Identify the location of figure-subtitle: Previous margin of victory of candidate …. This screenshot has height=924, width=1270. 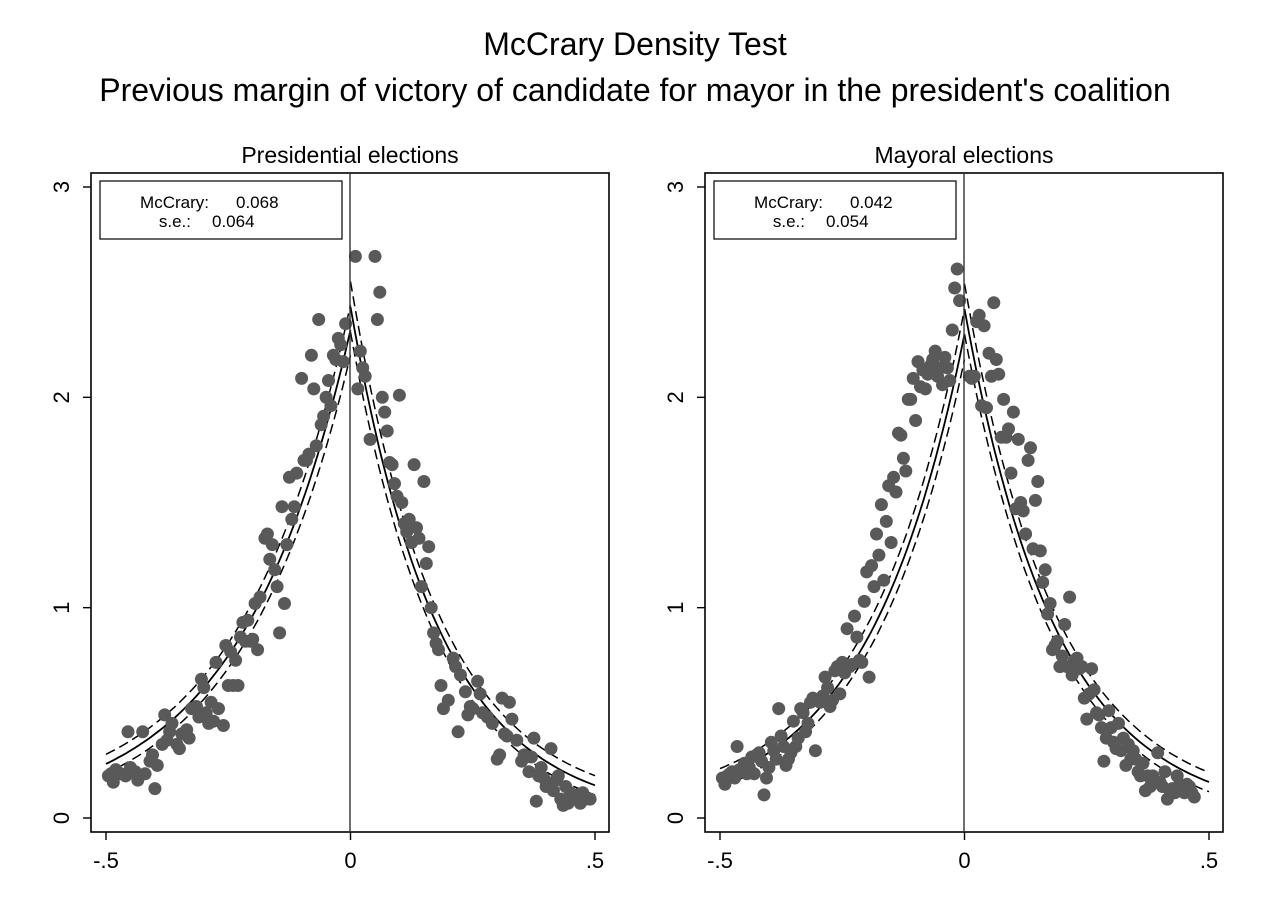
(635, 90).